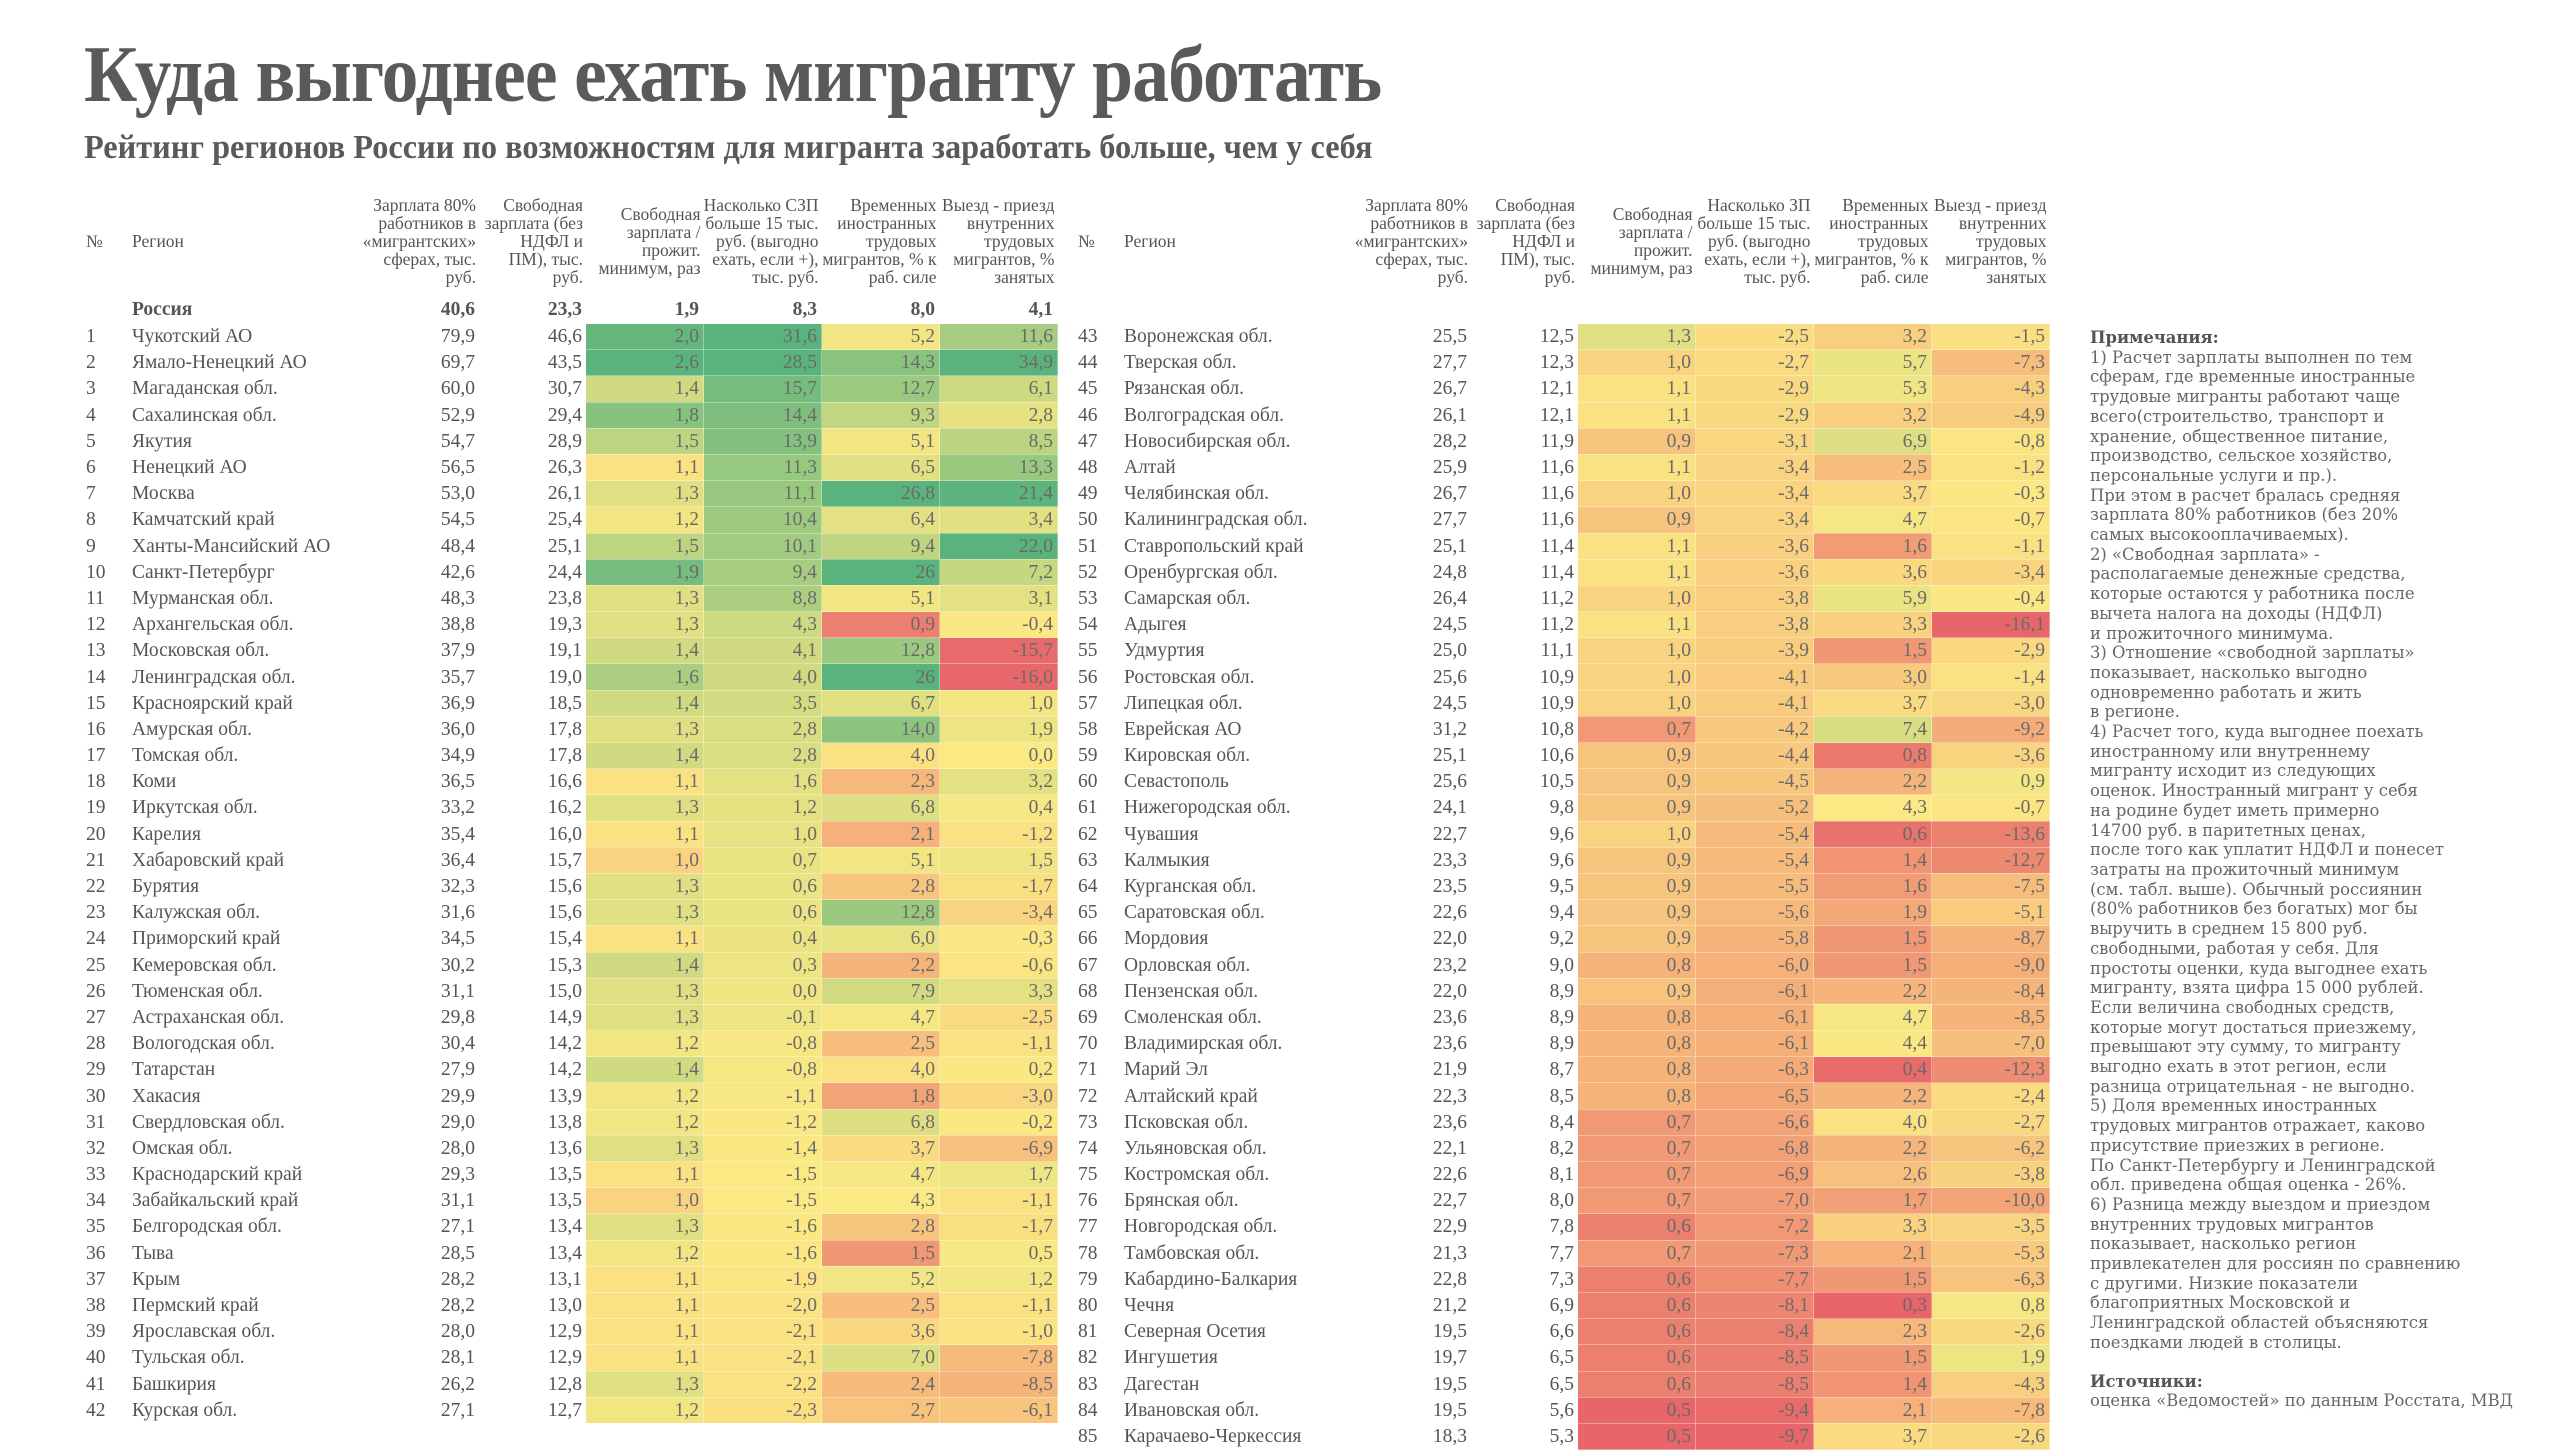  Describe the element at coordinates (1204, 415) in the screenshot. I see `cell-region: Волгоградская обл.` at that location.